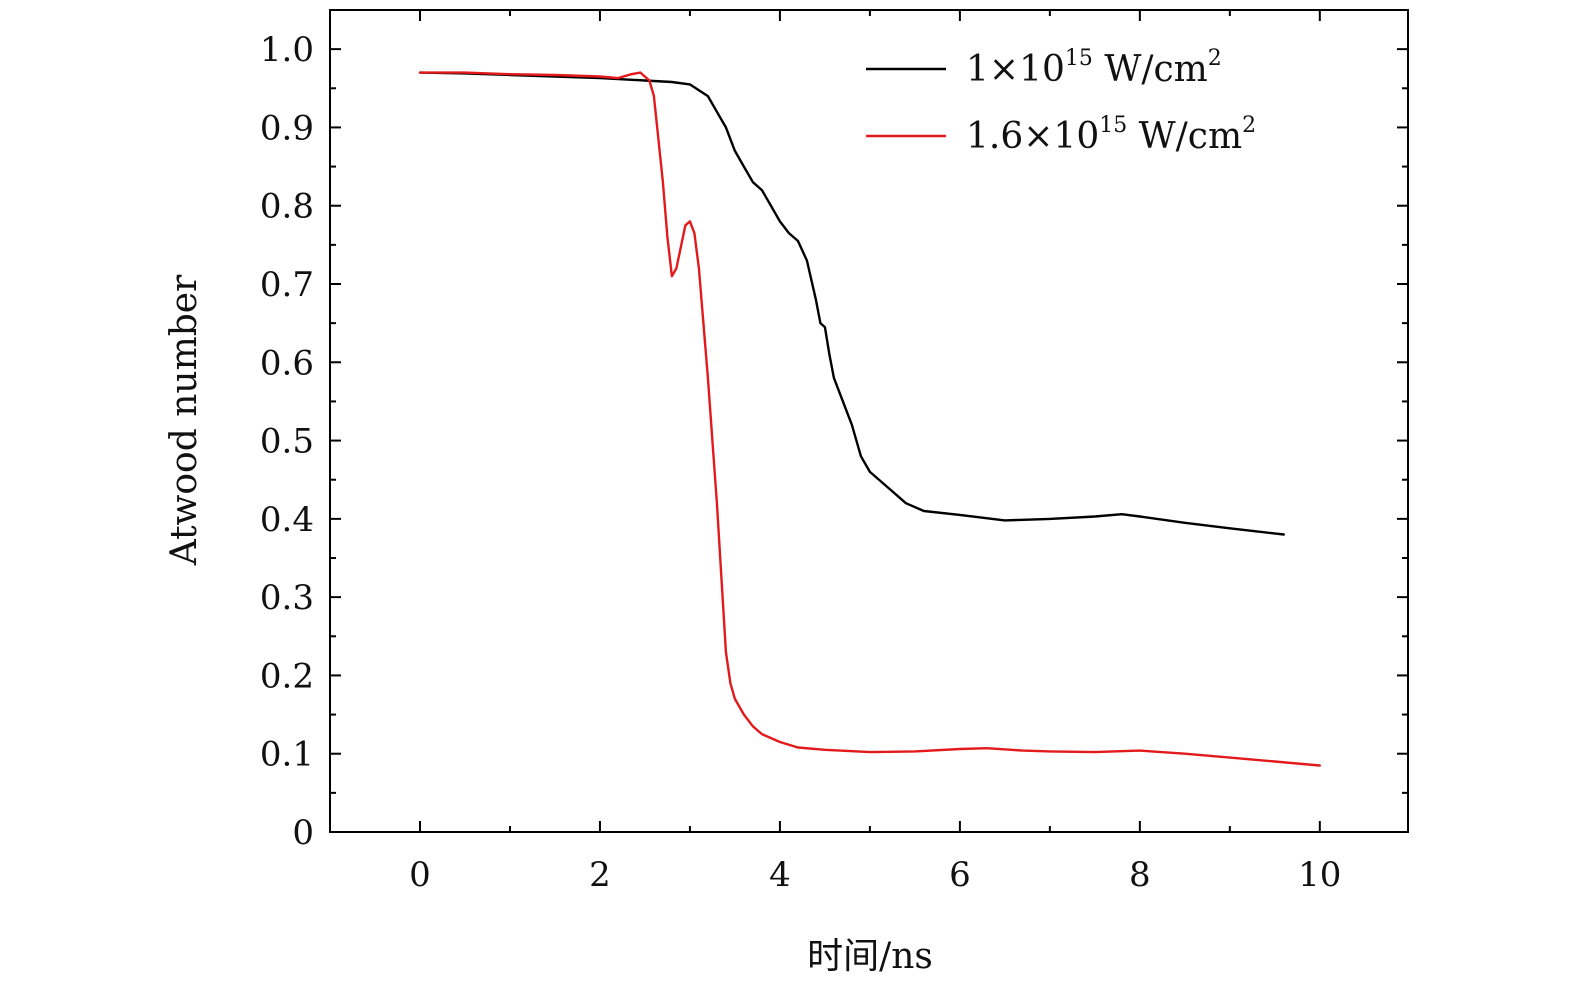 The height and width of the screenshot is (994, 1575). I want to click on y-tick-label: 0.6, so click(287, 363).